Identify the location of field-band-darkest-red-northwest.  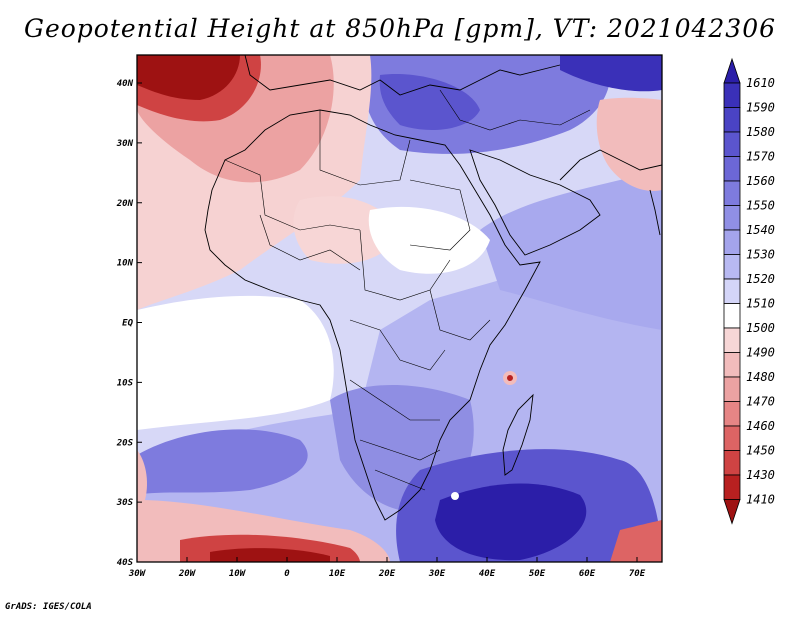
(188, 77).